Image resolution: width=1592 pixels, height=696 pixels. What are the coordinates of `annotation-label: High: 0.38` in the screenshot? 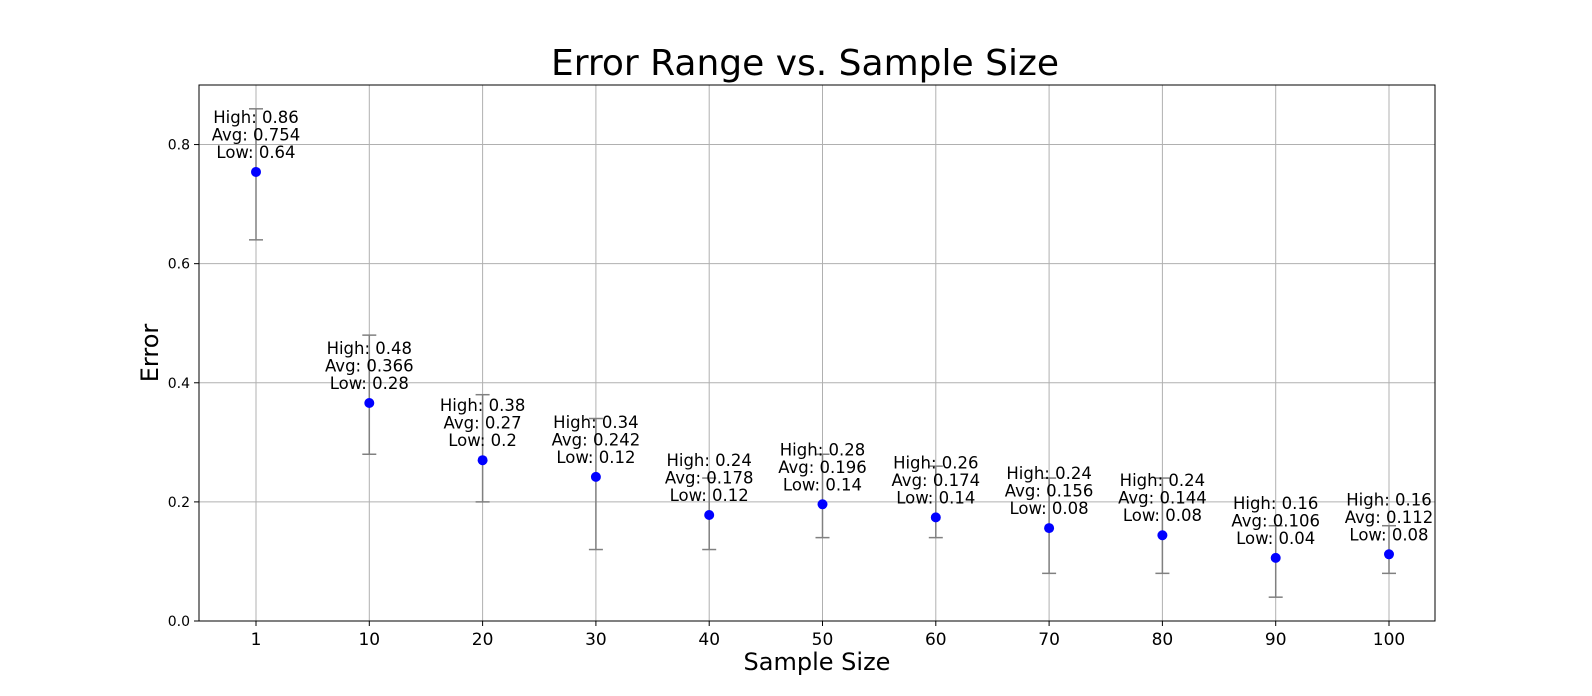 It's located at (482, 405).